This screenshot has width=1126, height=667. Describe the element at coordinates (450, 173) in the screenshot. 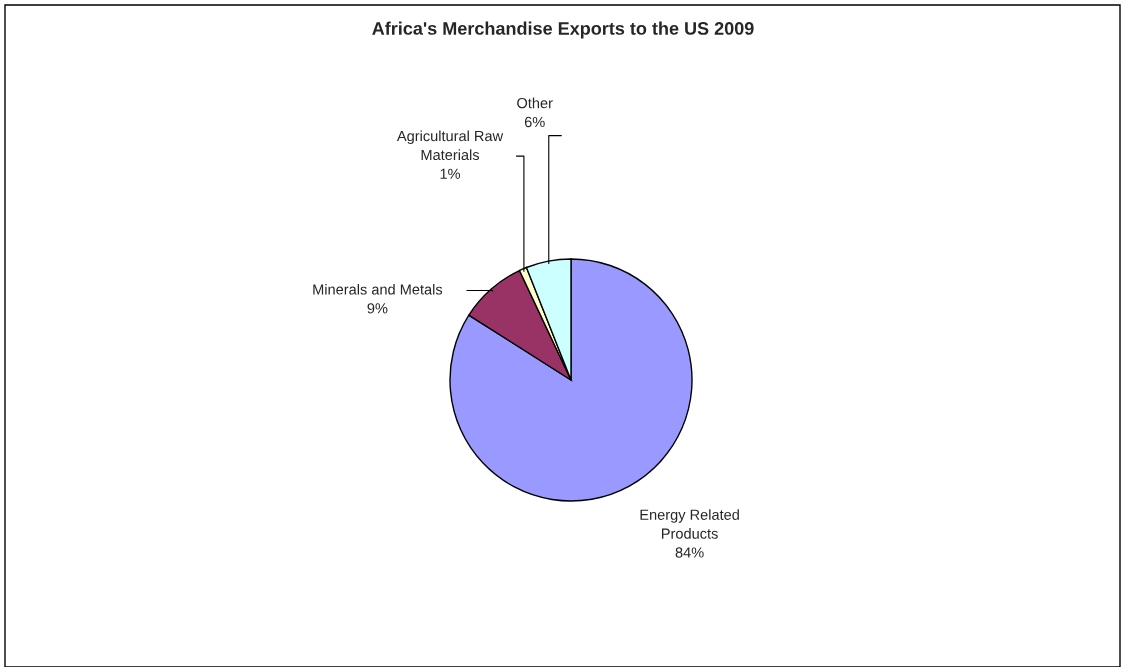

I see `data-label: 1%` at that location.